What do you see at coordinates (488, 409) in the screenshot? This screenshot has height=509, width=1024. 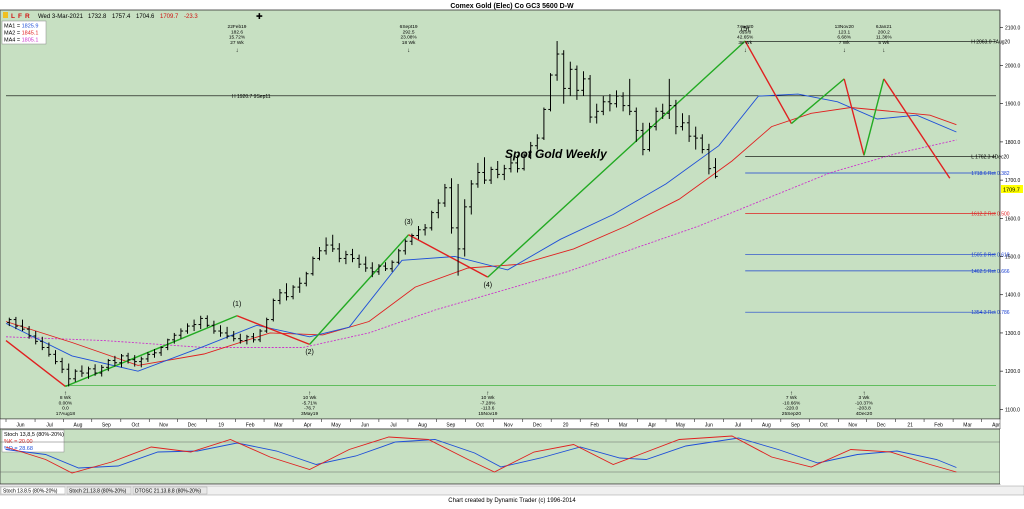 I see `swing-low-annotation: -113.6` at bounding box center [488, 409].